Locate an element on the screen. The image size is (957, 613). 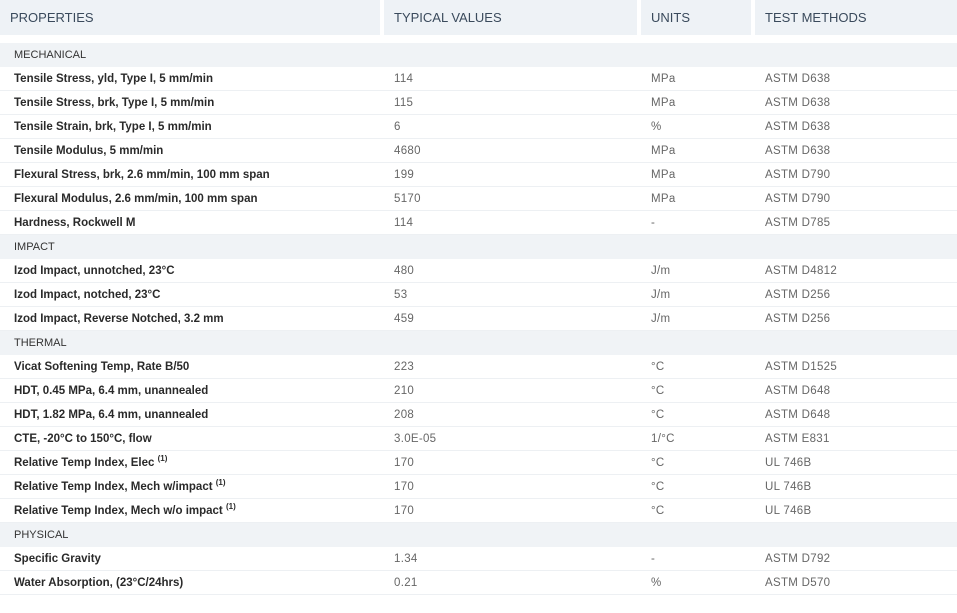
units-cell: 1/°C is located at coordinates (698, 439).